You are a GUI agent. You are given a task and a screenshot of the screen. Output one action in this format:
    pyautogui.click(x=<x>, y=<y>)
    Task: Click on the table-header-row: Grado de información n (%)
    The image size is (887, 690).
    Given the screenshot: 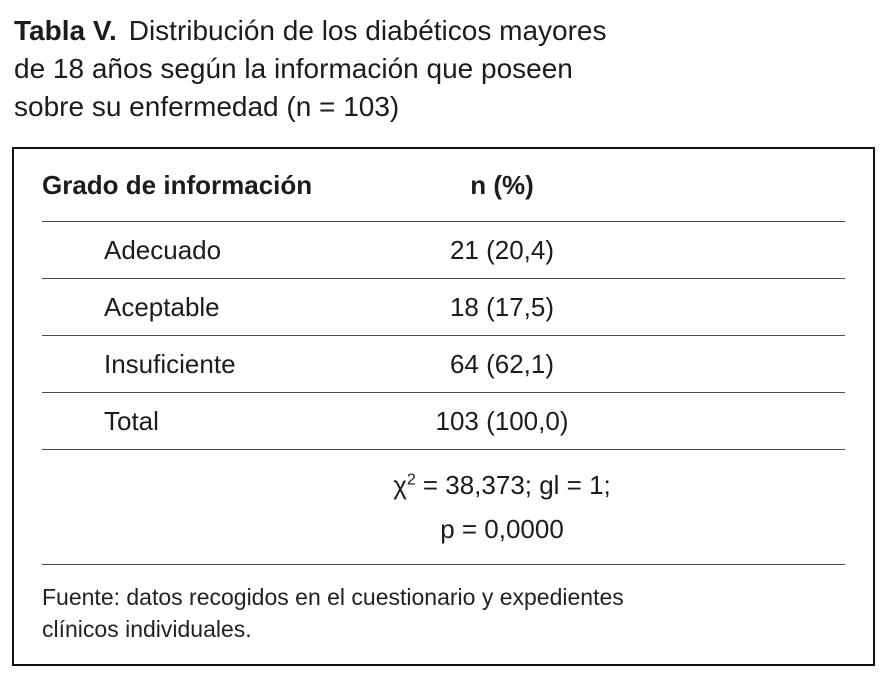 What is the action you would take?
    pyautogui.click(x=443, y=186)
    